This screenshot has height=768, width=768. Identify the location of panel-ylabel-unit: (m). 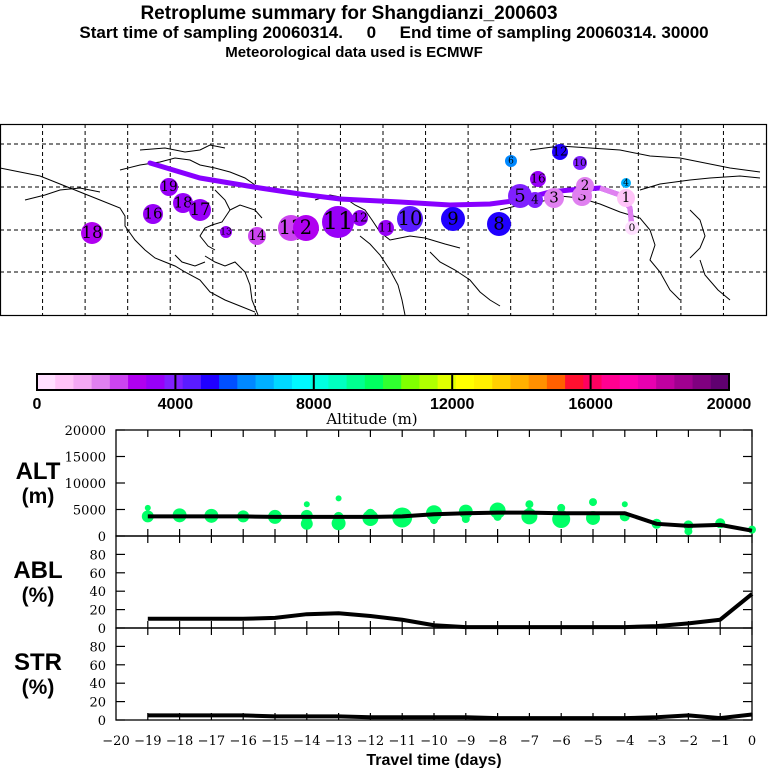
(38, 496).